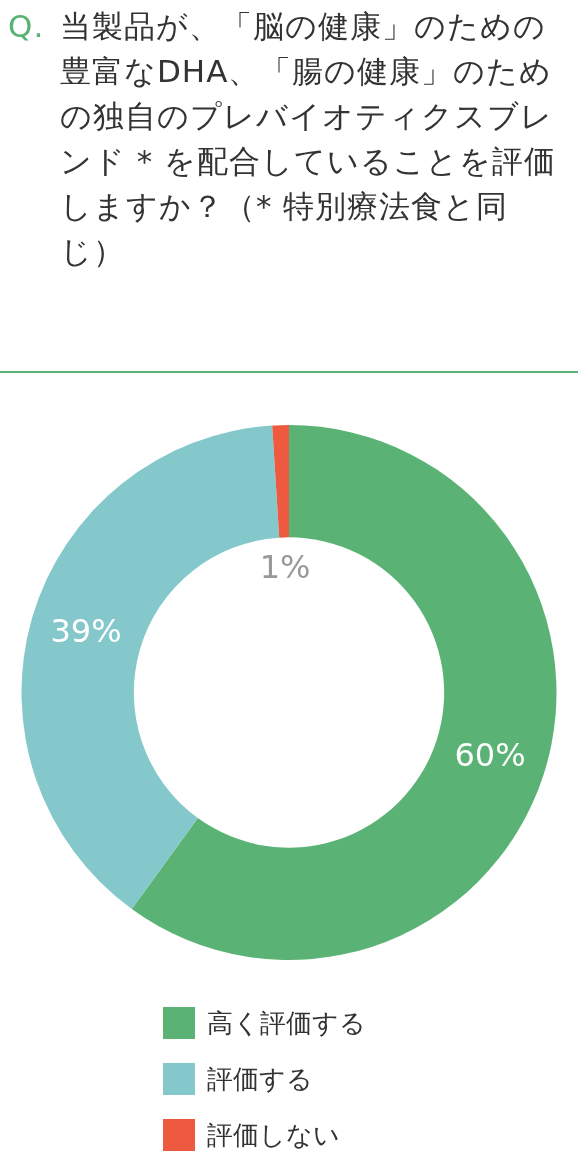  Describe the element at coordinates (86, 630) in the screenshot. I see `data-label: 39%` at that location.